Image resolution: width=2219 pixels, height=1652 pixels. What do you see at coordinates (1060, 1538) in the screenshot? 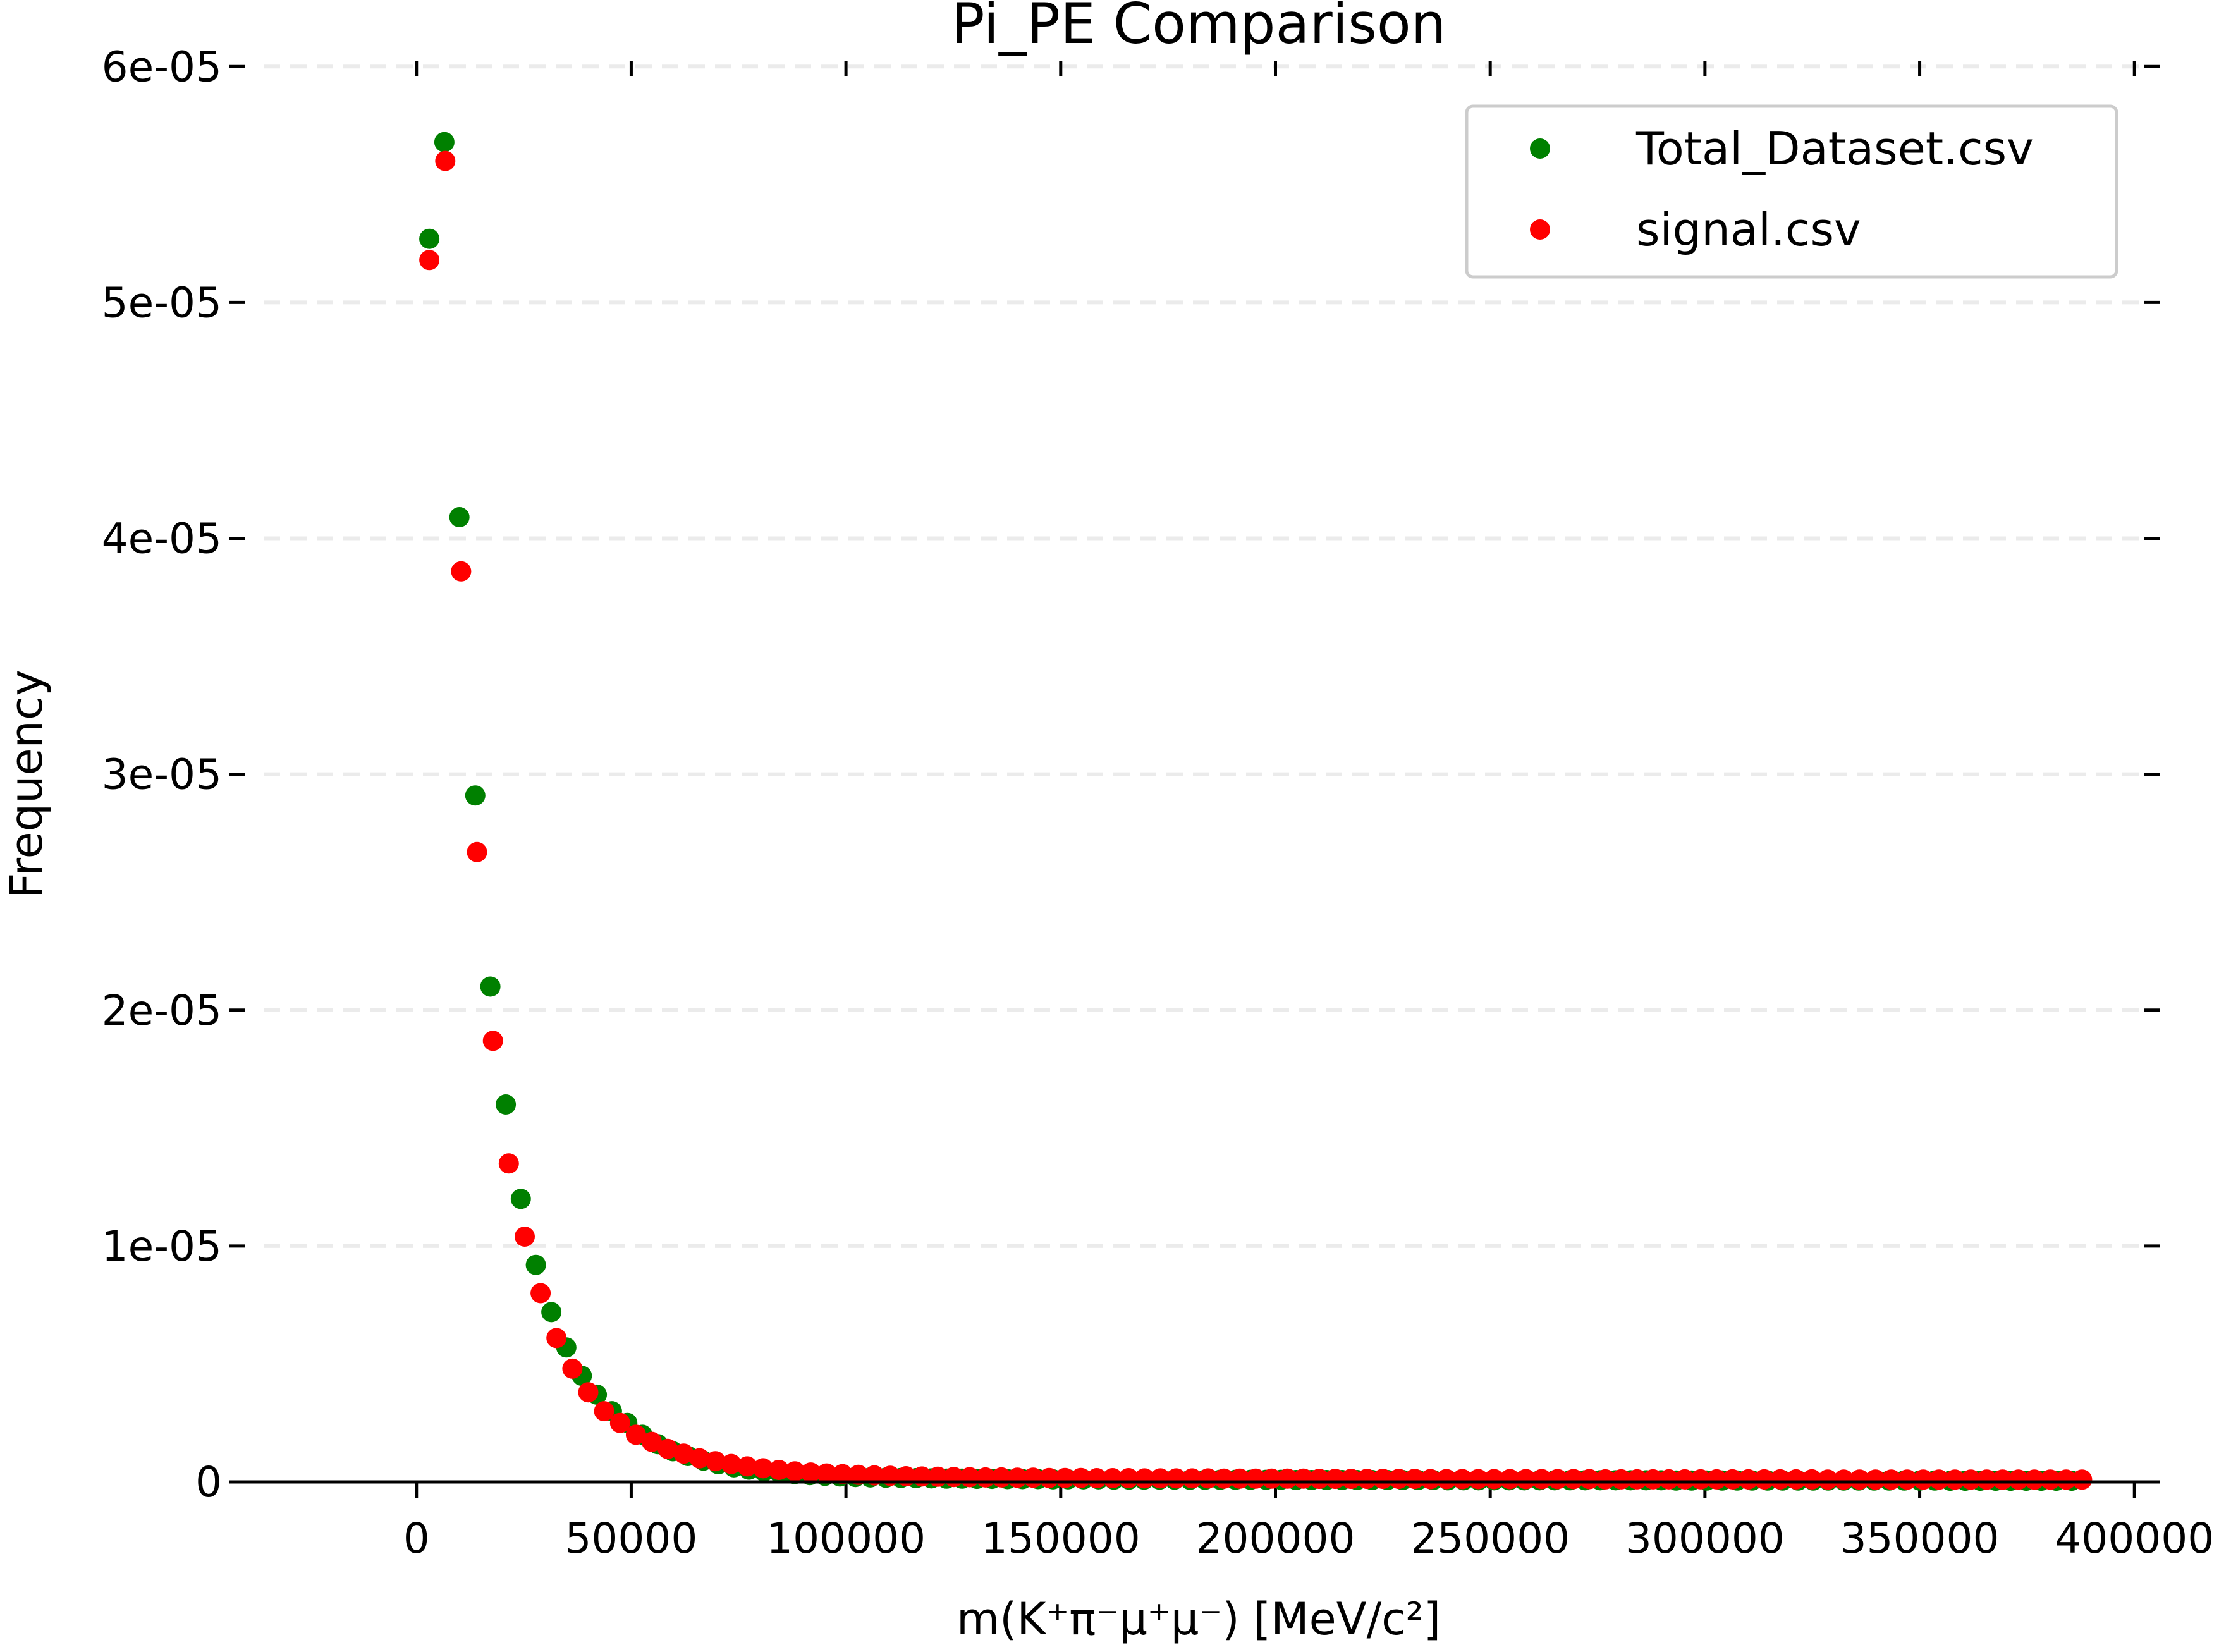
I see `x-tick-label: 150000` at bounding box center [1060, 1538].